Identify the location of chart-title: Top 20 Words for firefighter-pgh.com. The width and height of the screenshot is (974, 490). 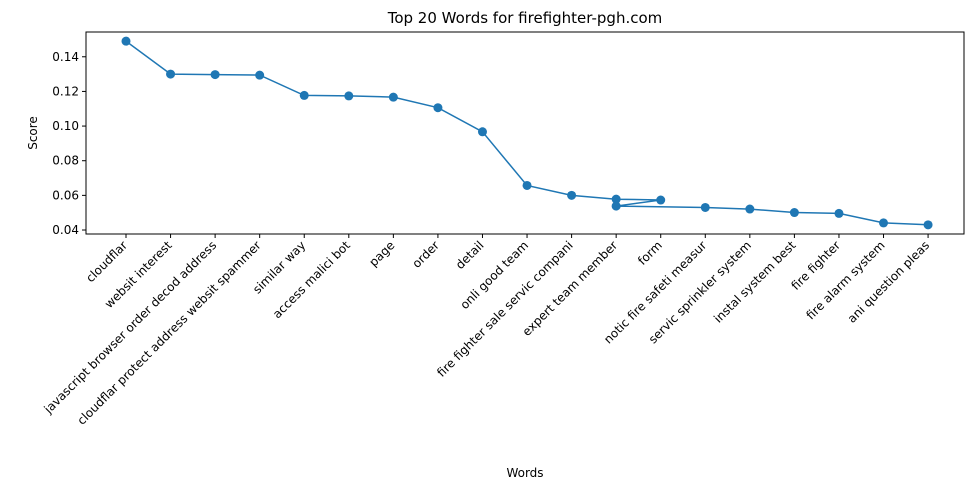
(525, 18).